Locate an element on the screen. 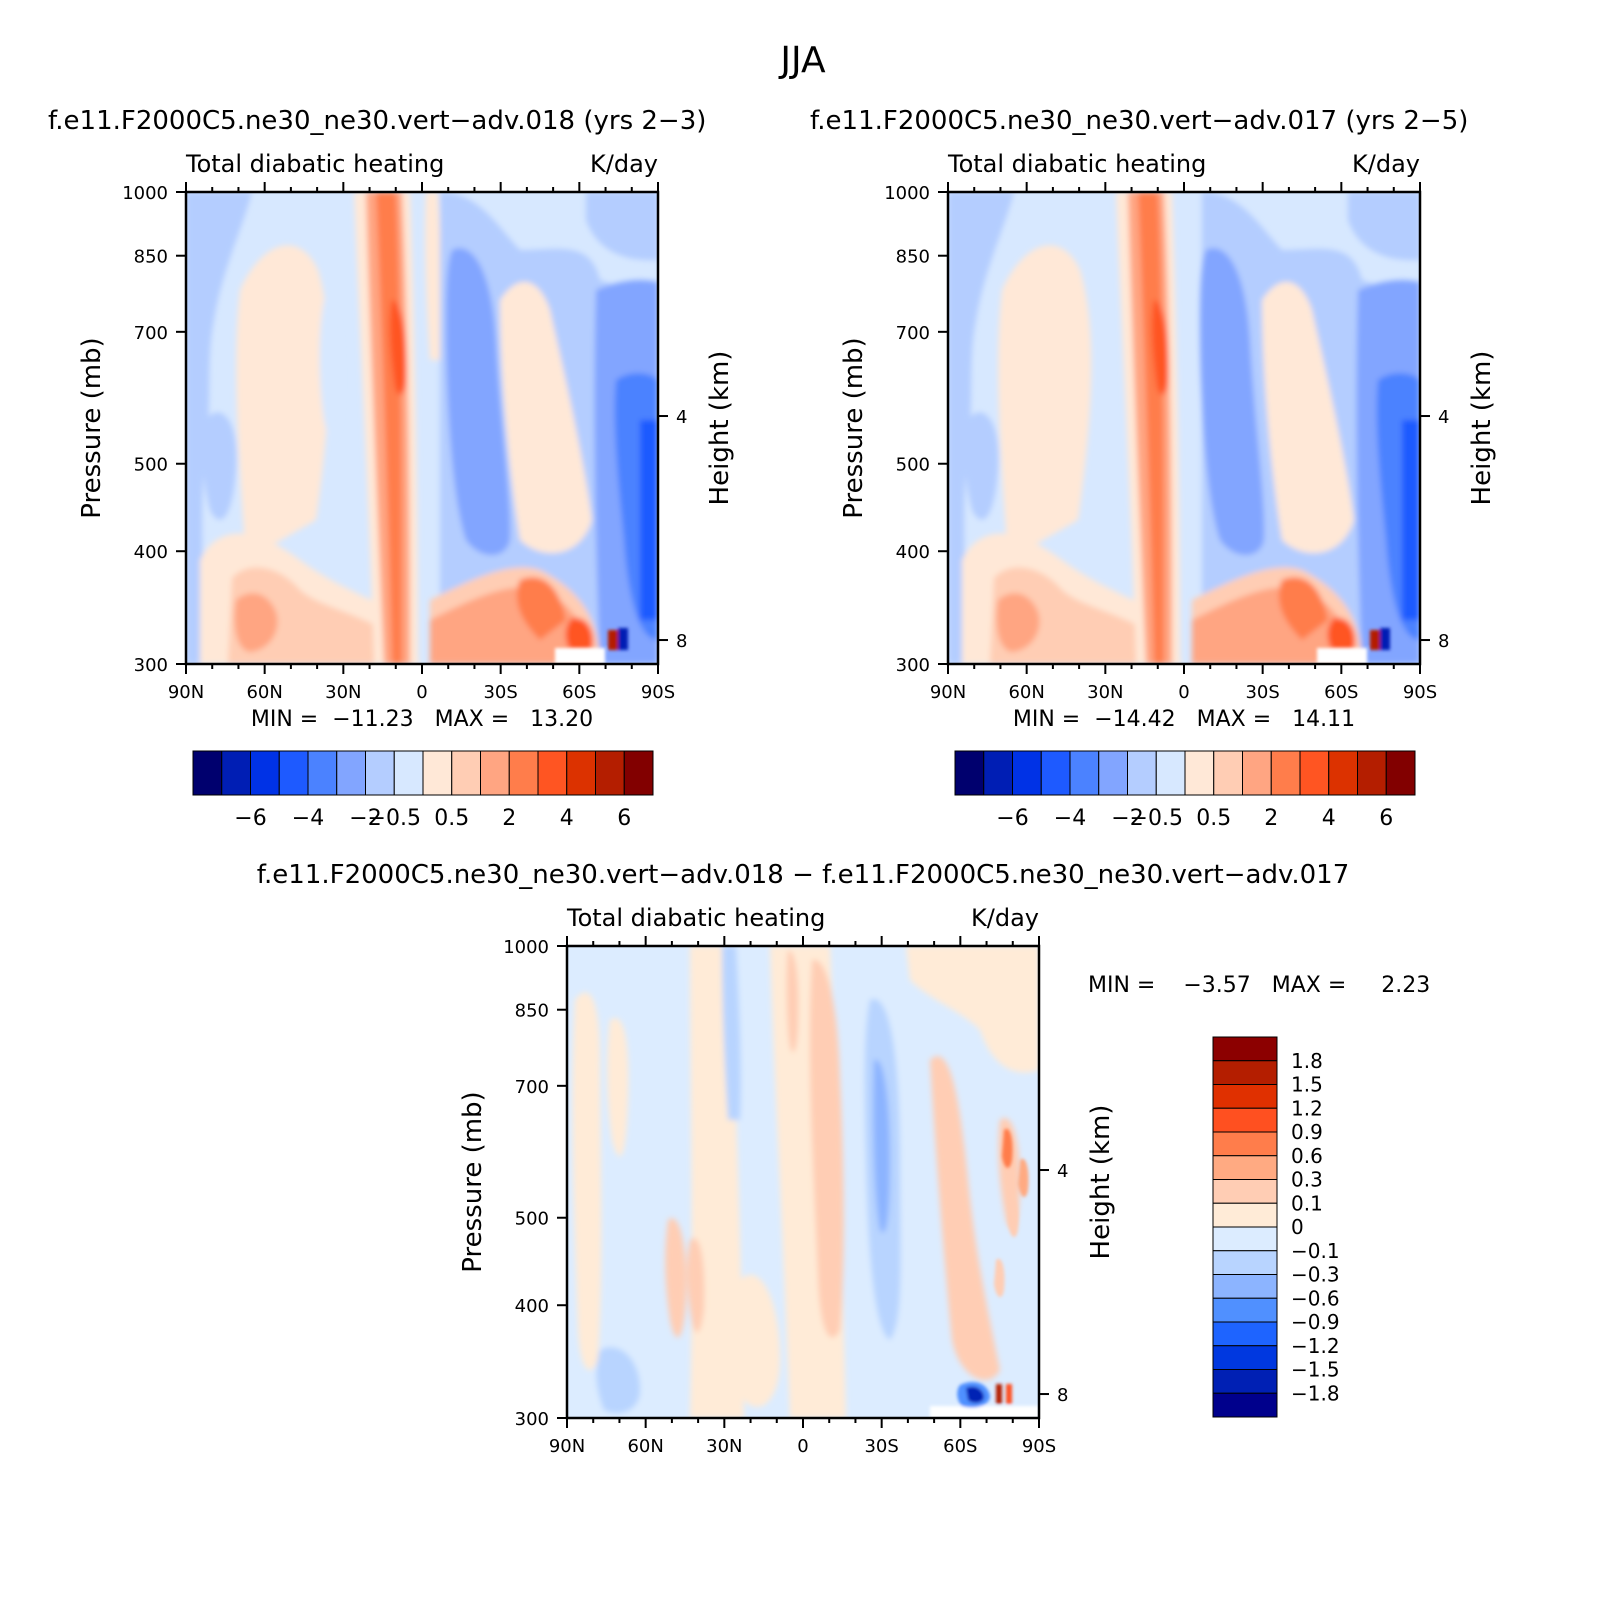 Image resolution: width=1597 pixels, height=1600 pixels. panel-1-x-tick-label: 90S is located at coordinates (658, 692).